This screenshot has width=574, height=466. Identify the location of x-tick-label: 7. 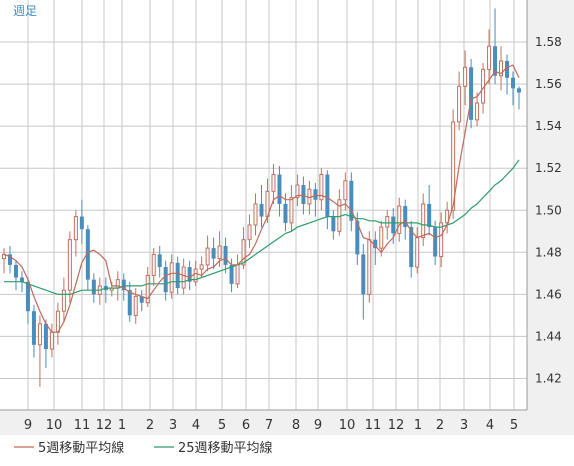
(269, 425).